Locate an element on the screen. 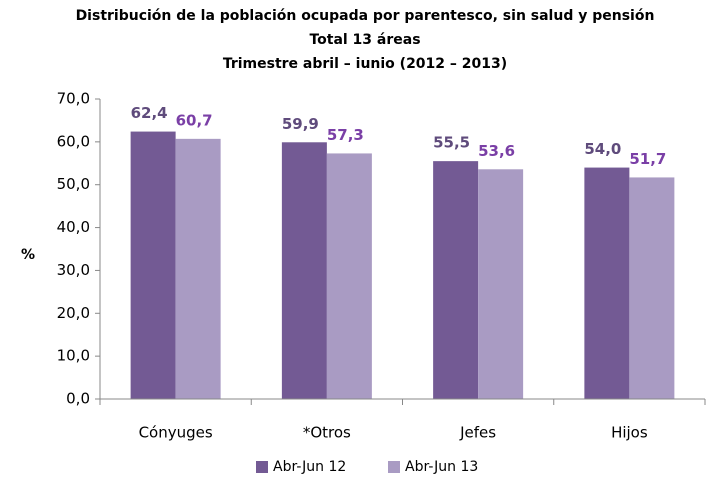  chart-subtitle: Trimestre abril – iunio (2012 – 2013) is located at coordinates (365, 64).